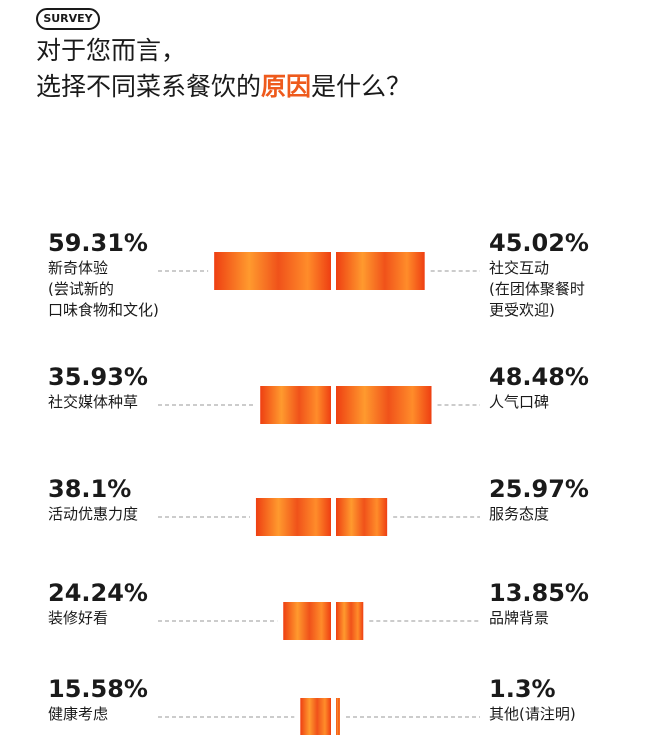  Describe the element at coordinates (78, 618) in the screenshot. I see `left-category-label: 装修好看` at that location.